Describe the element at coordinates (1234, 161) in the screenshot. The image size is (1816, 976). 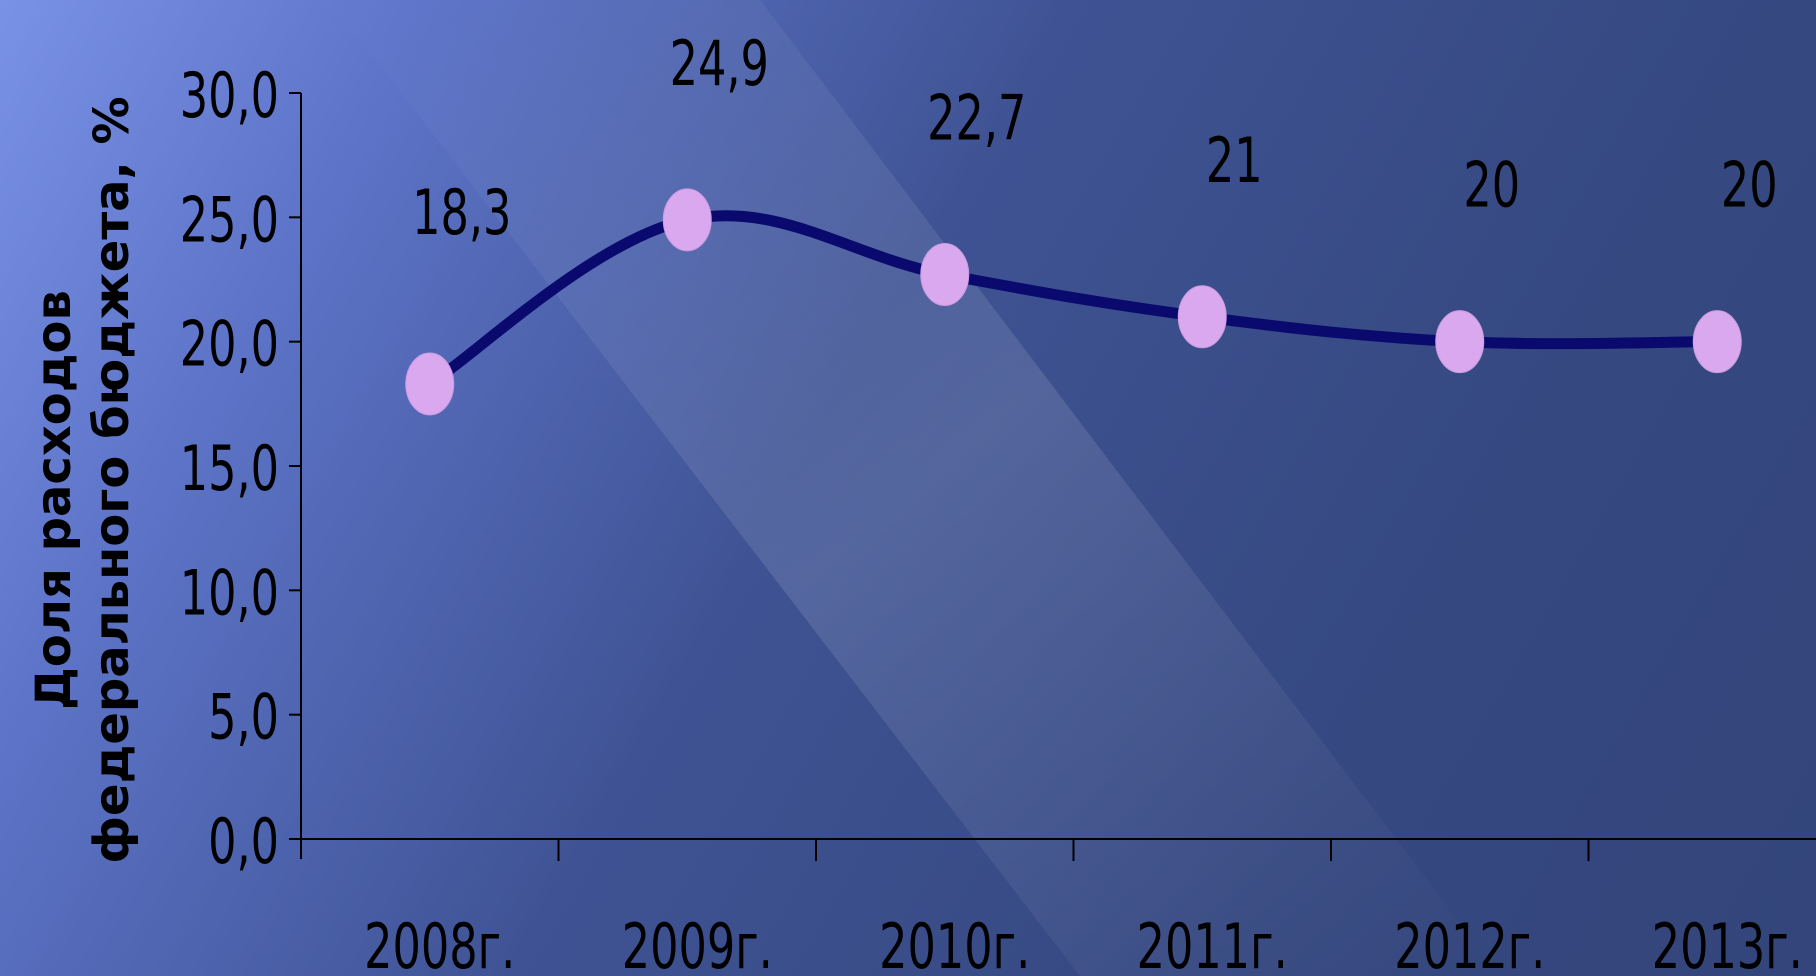
I see `data-label: 21` at that location.